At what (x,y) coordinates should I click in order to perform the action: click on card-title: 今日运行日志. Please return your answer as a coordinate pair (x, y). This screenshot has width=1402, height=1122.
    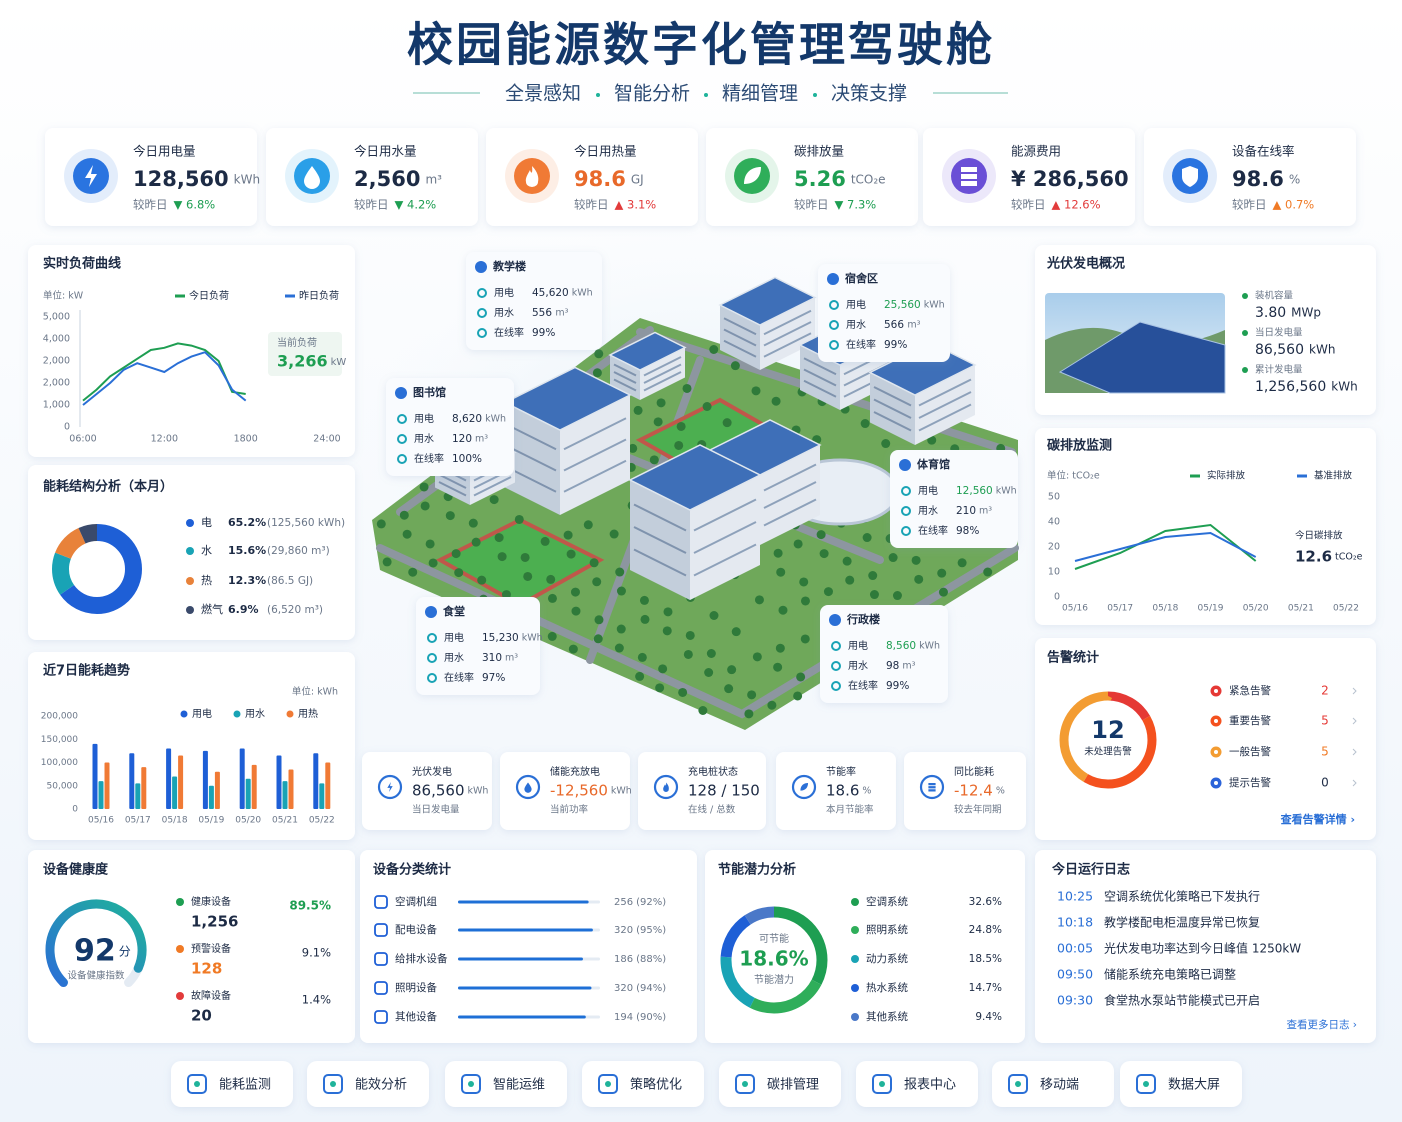
    Looking at the image, I should click on (1090, 870).